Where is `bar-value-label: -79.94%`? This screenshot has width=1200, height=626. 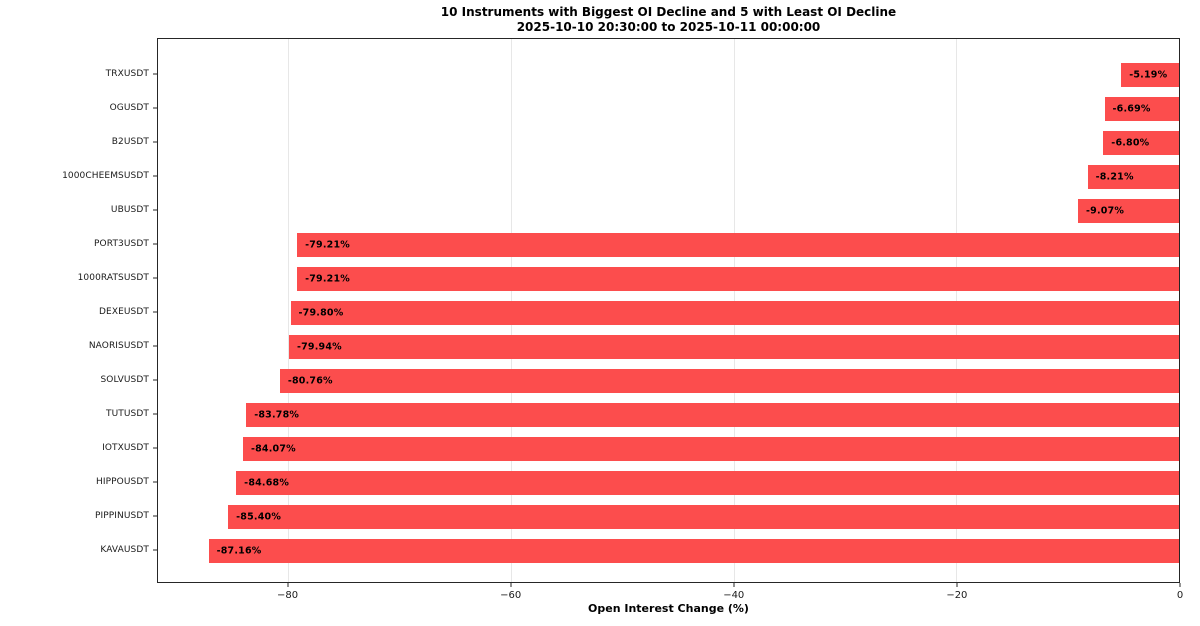 bar-value-label: -79.94% is located at coordinates (319, 347).